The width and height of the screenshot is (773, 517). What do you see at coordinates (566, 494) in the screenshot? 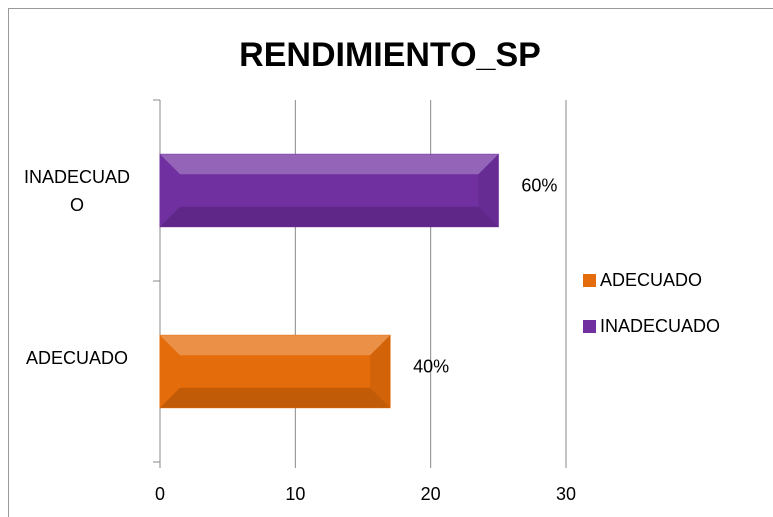
I see `x-tick-label: 30` at bounding box center [566, 494].